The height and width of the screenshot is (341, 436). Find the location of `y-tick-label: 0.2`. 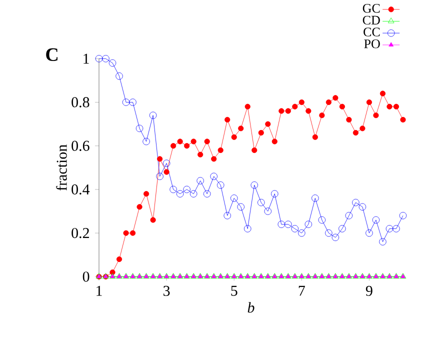

y-tick-label: 0.2 is located at coordinates (80, 233).